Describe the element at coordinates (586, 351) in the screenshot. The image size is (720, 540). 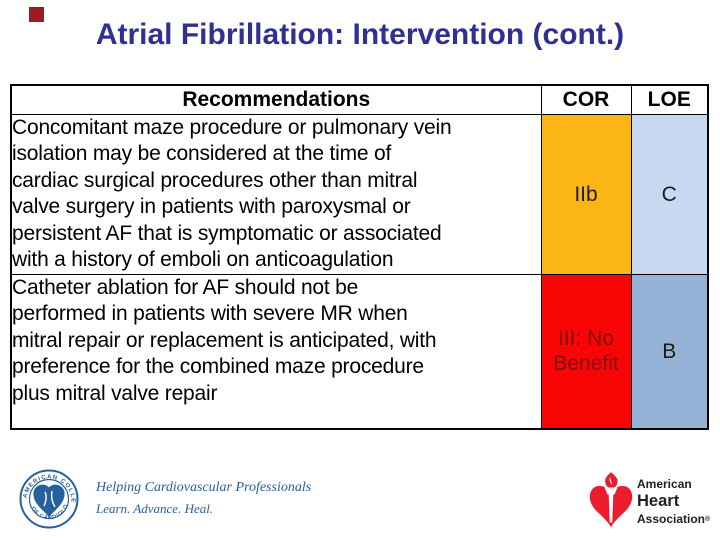
I see `cor-value-2: III: No Benefit` at that location.